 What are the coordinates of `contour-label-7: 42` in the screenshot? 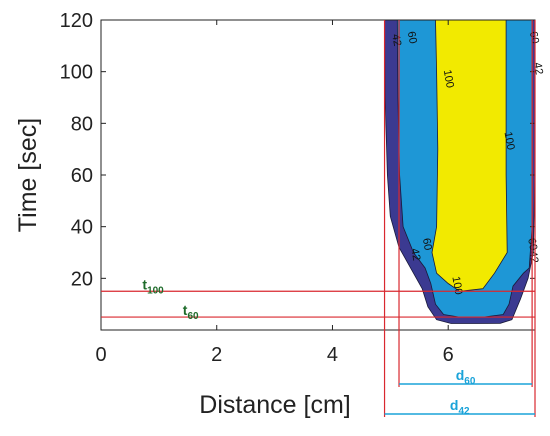 It's located at (415, 254).